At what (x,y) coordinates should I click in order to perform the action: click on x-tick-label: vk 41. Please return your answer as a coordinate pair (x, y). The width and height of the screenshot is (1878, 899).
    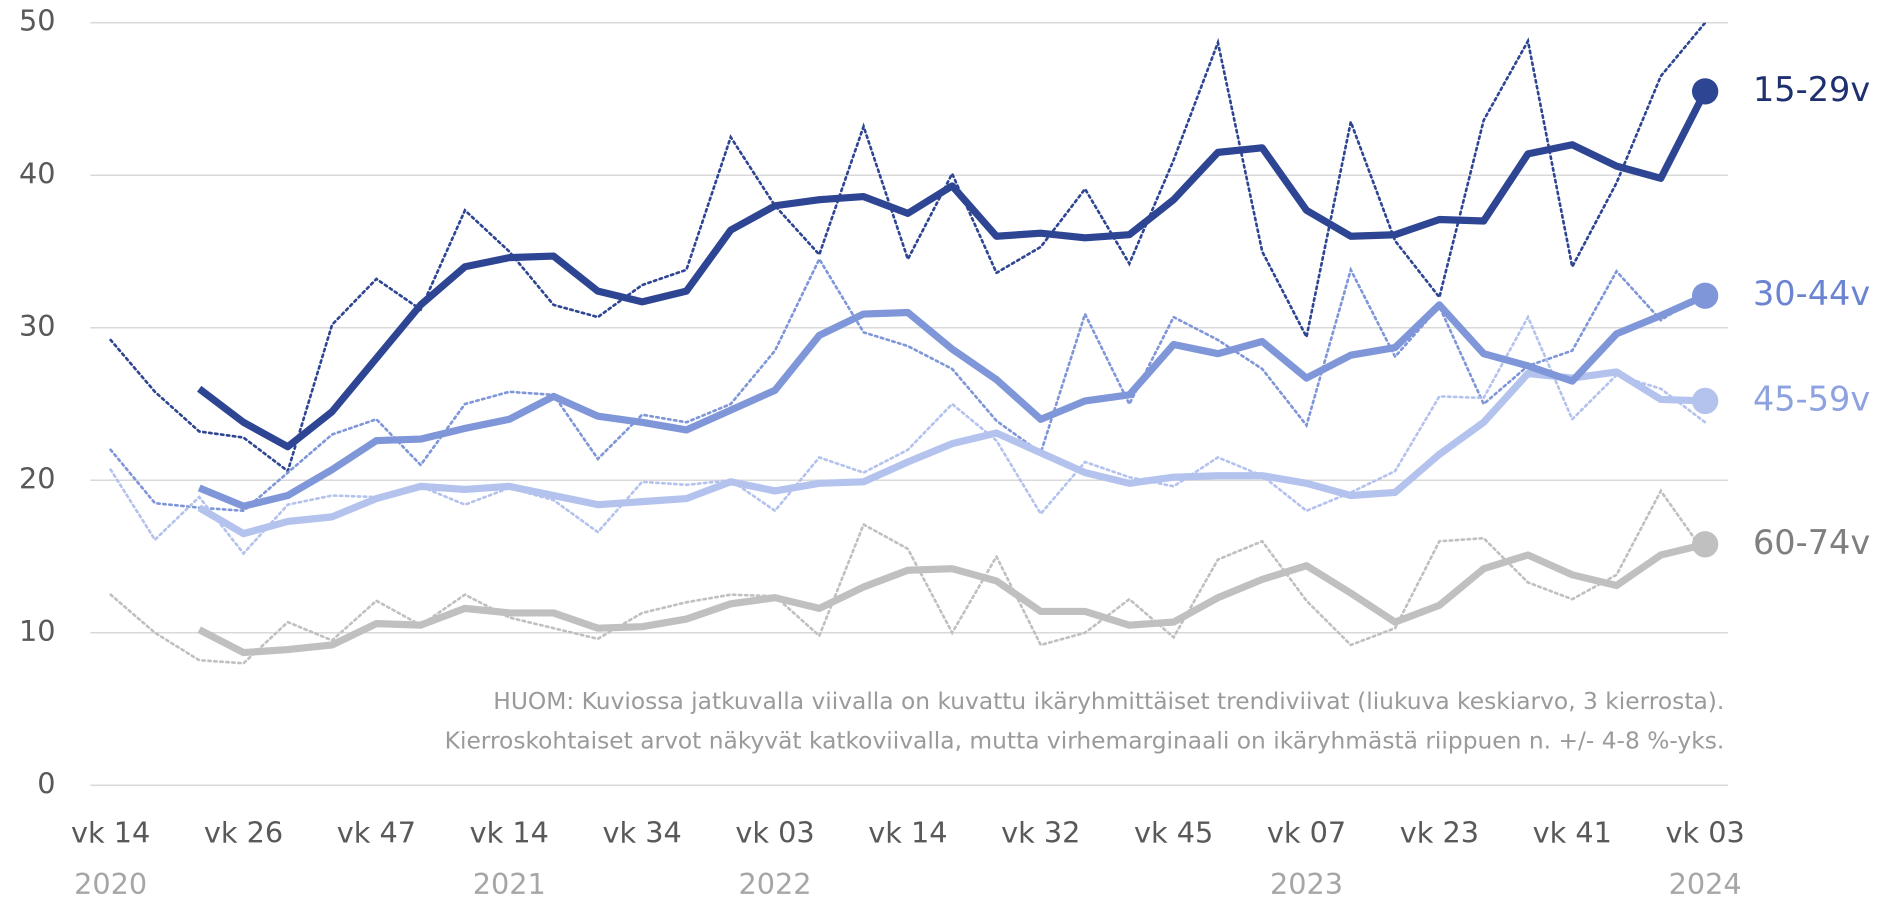
    Looking at the image, I should click on (1572, 832).